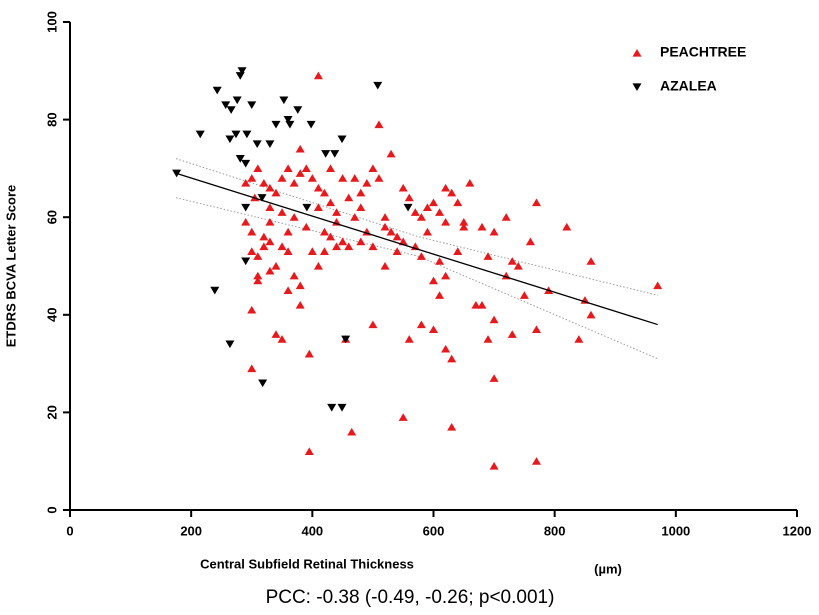  I want to click on x-tick-label: 600, so click(434, 530).